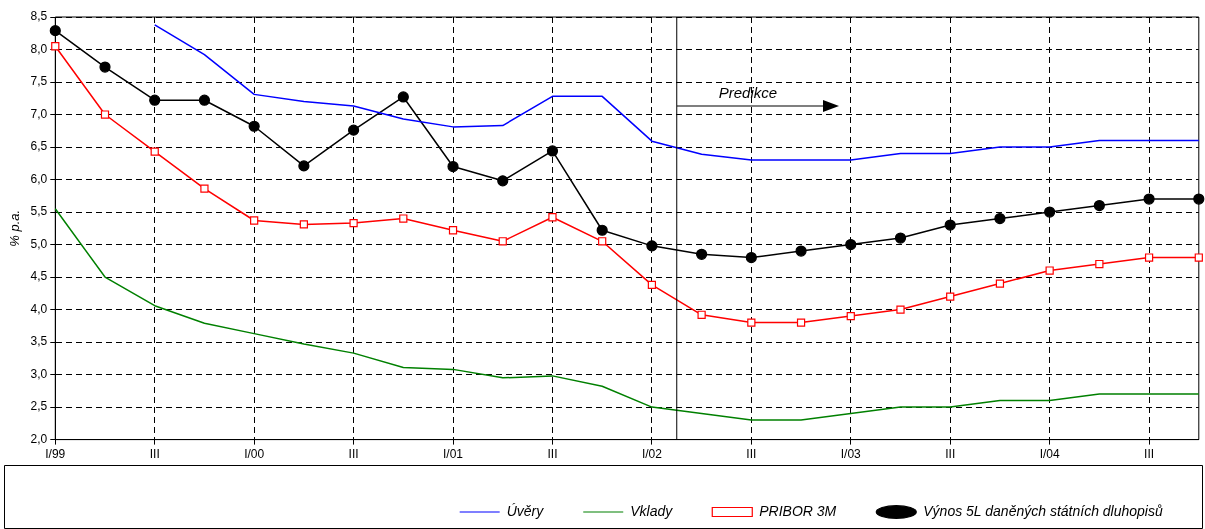 The height and width of the screenshot is (529, 1205). What do you see at coordinates (748, 92) in the screenshot?
I see `annotation: Predikce` at bounding box center [748, 92].